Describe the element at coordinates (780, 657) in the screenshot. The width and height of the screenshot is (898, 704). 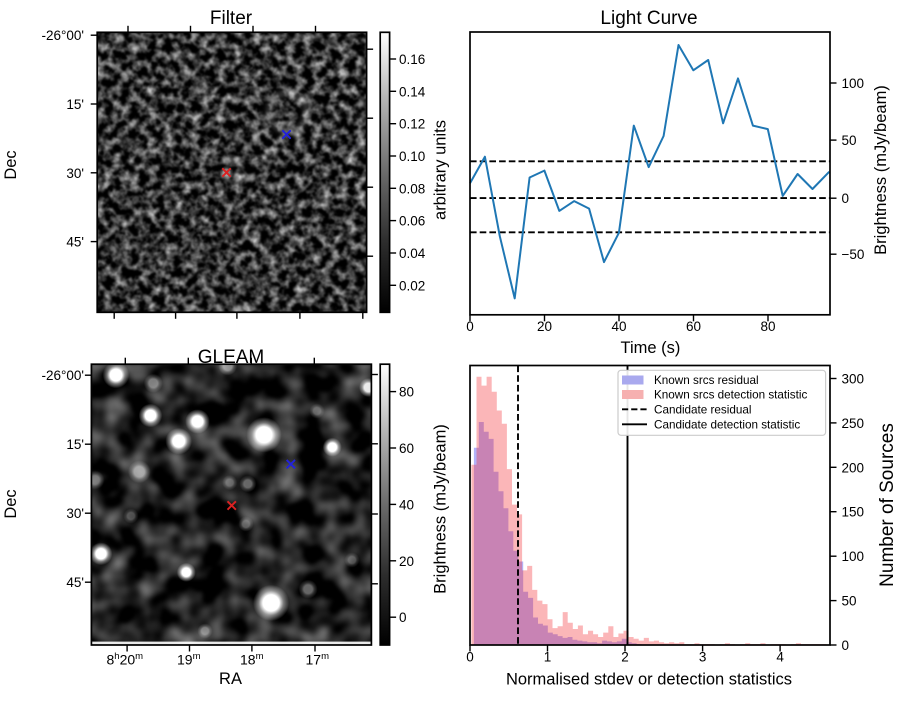
I see `svg-text: 4` at that location.